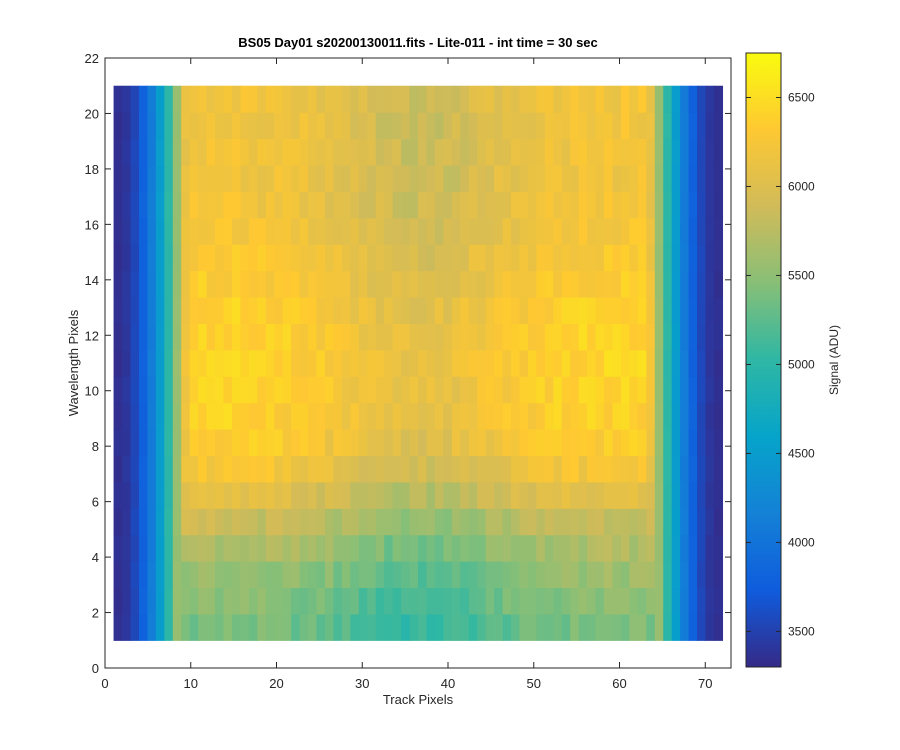 The width and height of the screenshot is (900, 750). I want to click on colorbar-tick-label: 4500, so click(801, 453).